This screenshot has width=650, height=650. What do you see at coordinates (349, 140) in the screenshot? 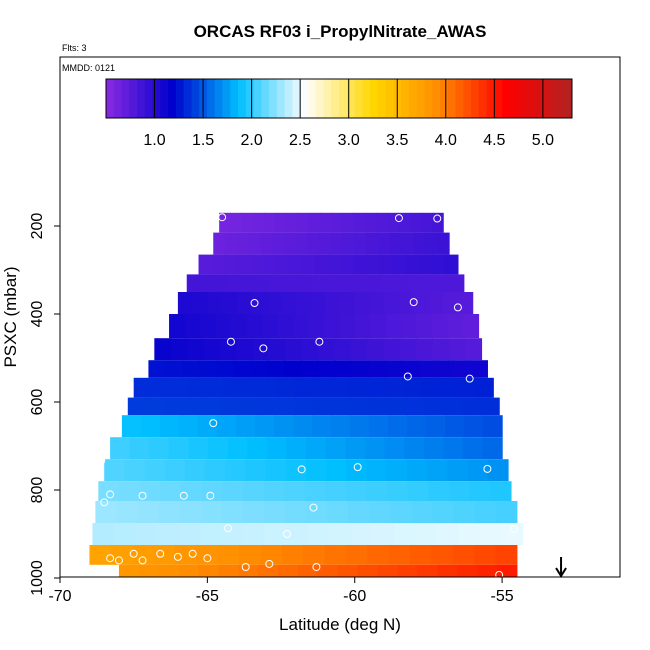
I see `colorbar-tick-label: 3.0` at bounding box center [349, 140].